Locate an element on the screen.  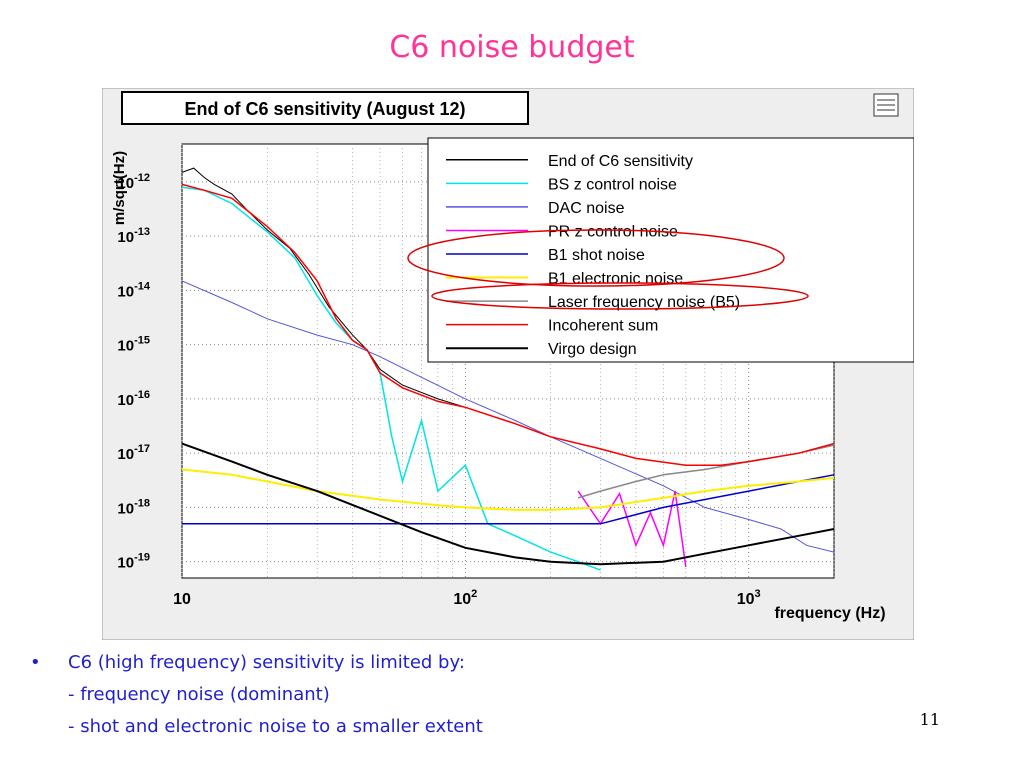
highlight-ellipse-frequency is located at coordinates (620, 296).